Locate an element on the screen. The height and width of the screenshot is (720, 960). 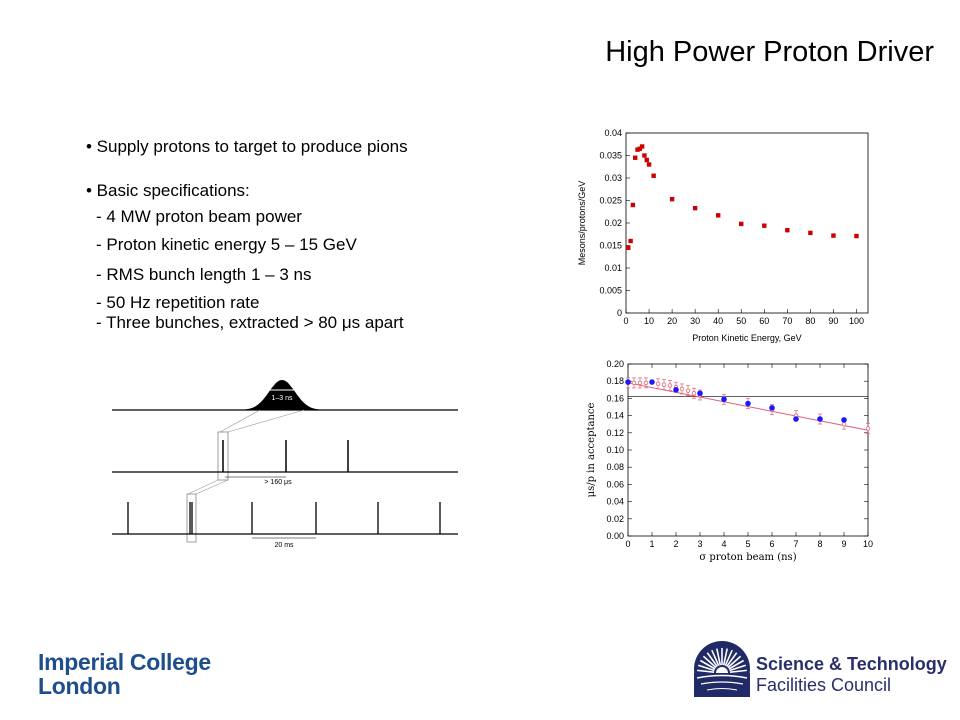
zoom-box-bottom is located at coordinates (191, 518).